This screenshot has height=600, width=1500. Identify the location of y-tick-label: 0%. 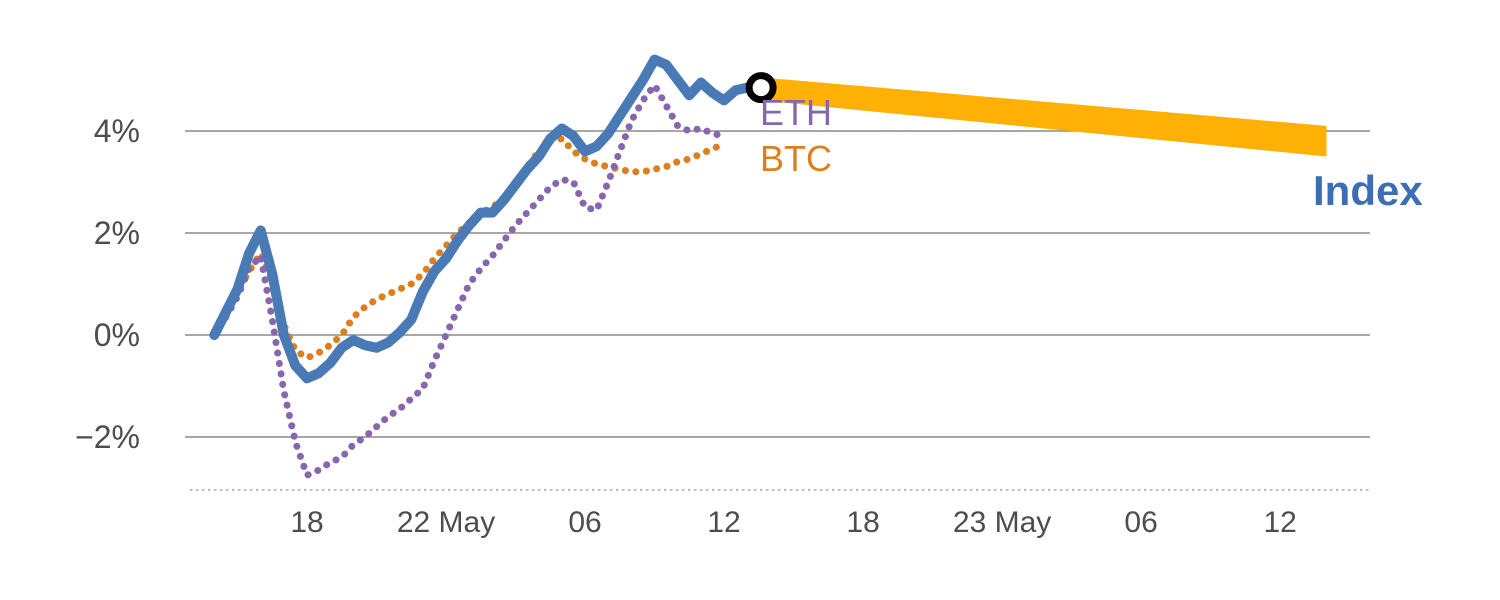
(117, 335).